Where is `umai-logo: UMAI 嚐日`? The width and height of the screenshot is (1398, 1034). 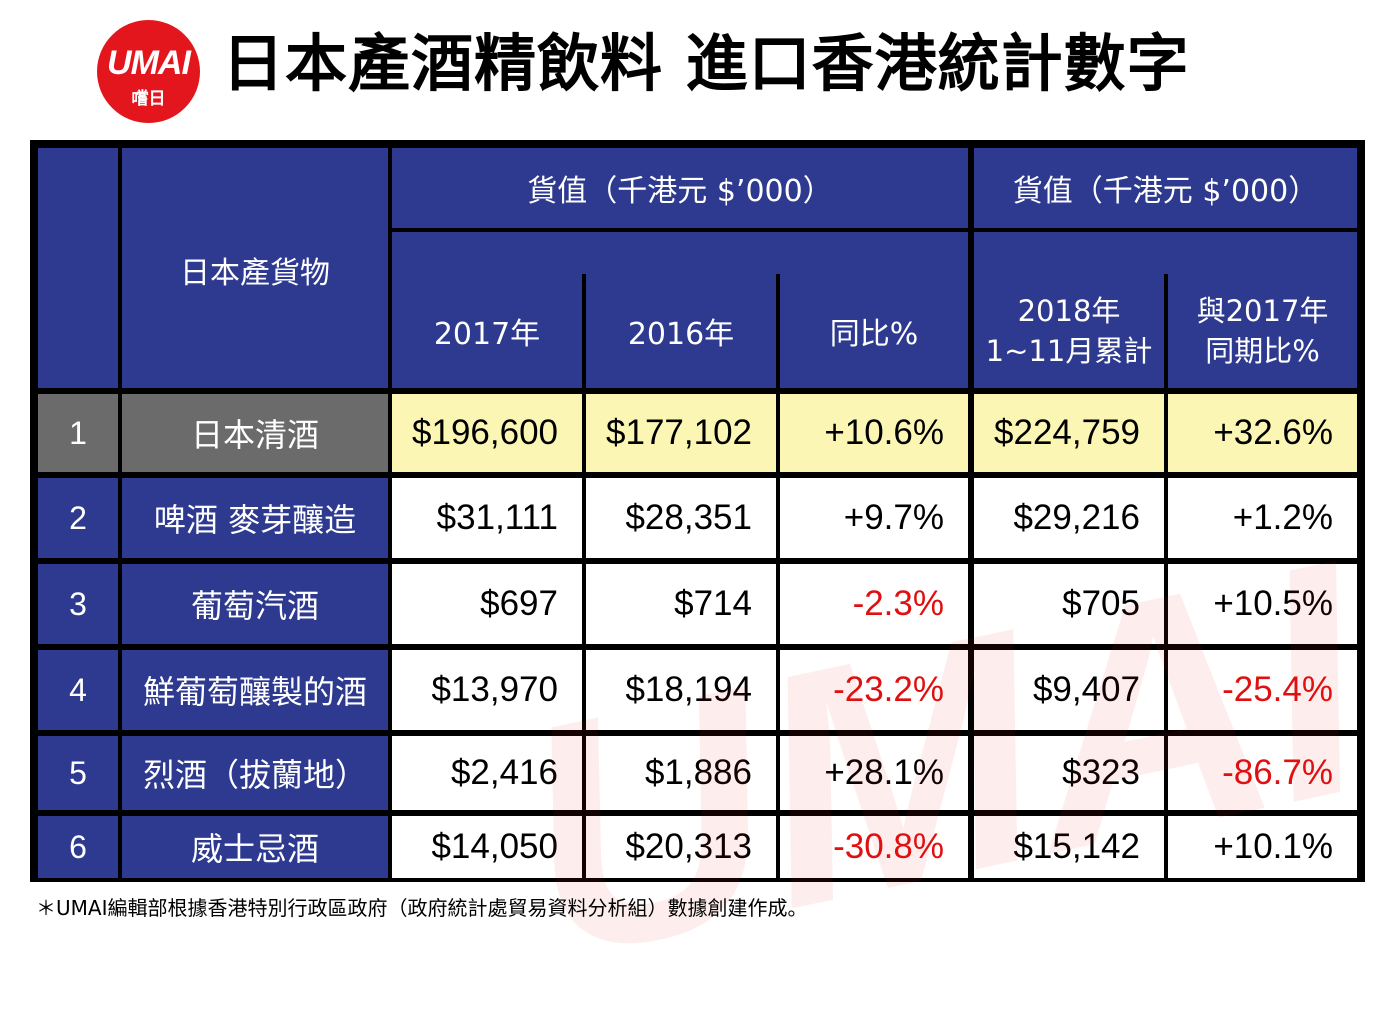
umai-logo: UMAI 嚐日 is located at coordinates (148, 71).